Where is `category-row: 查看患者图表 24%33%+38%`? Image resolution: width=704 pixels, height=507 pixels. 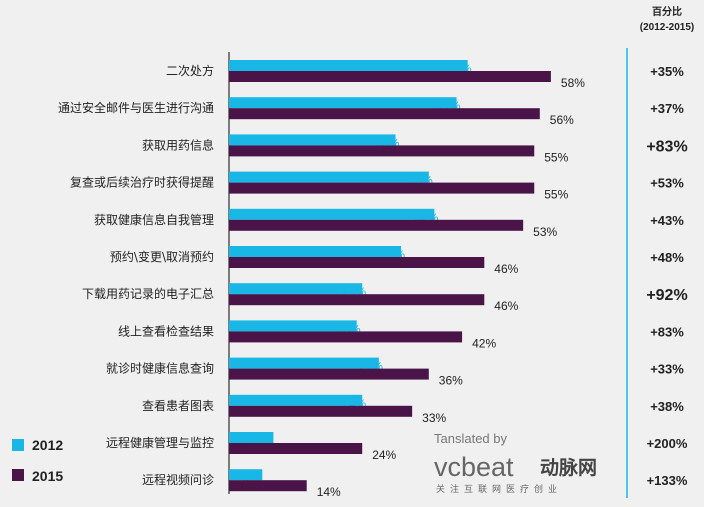 category-row: 查看患者图表 24%33%+38% is located at coordinates (413, 409).